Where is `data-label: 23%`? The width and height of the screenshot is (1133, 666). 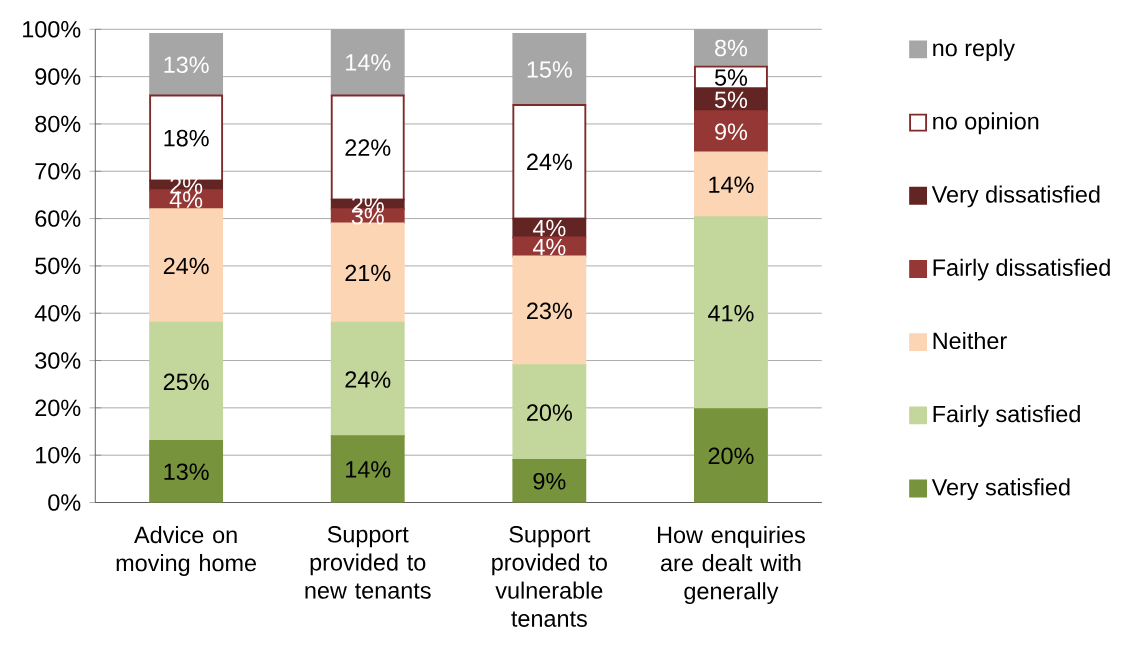 data-label: 23% is located at coordinates (549, 310).